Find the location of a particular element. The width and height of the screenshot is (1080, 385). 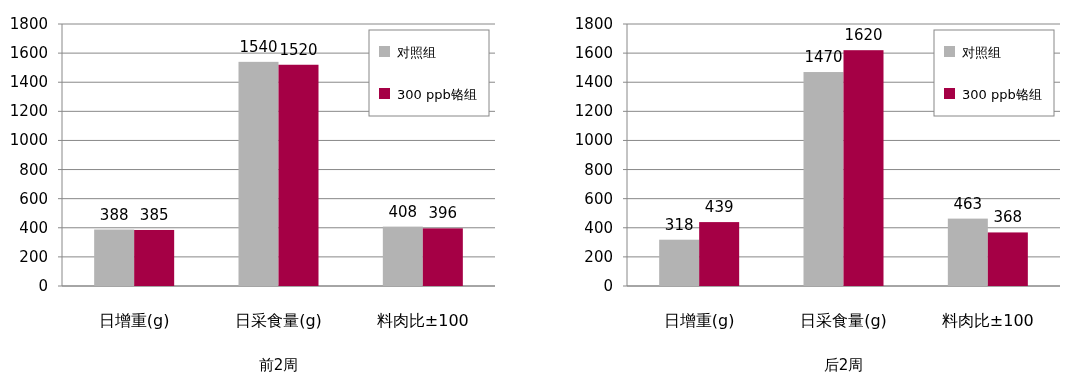

text: 前2周 is located at coordinates (278, 365).